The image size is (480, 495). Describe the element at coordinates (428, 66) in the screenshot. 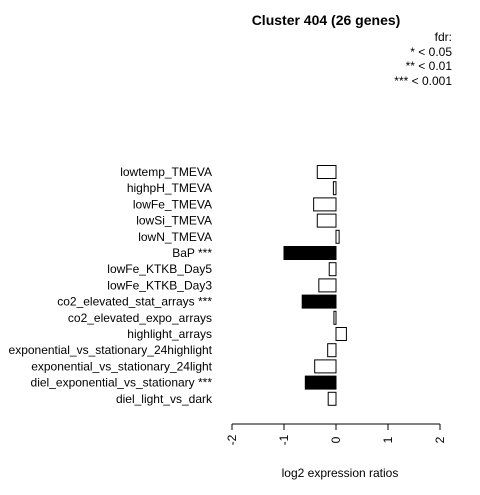

I see `legend-entry: ** < 0.01` at that location.